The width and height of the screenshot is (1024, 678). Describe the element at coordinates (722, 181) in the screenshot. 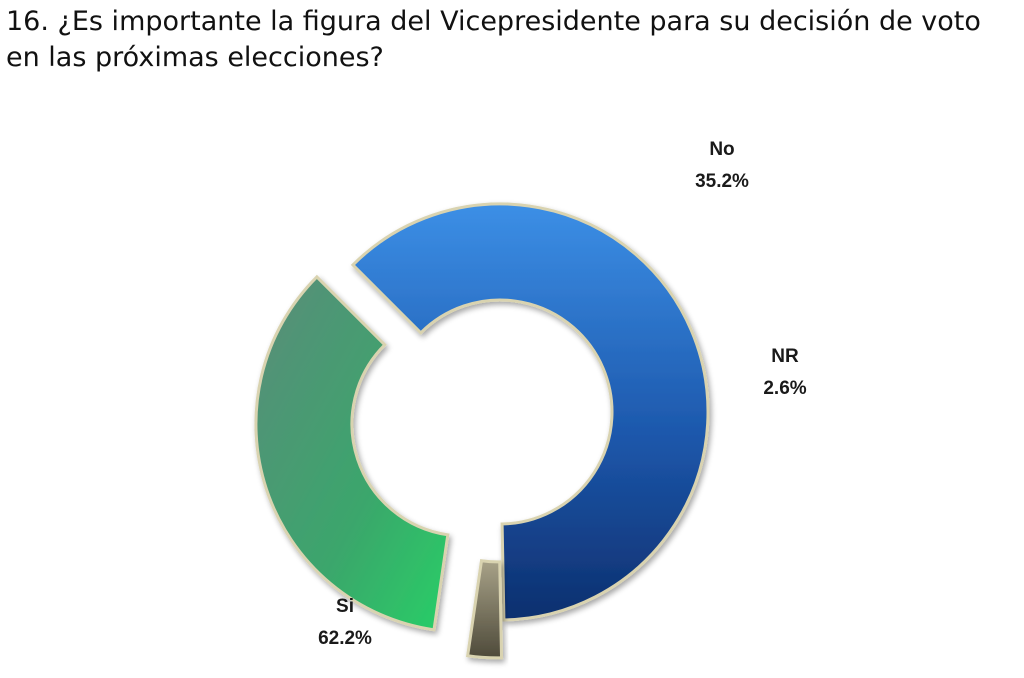

I see `slice-value-no: 35.2%` at that location.